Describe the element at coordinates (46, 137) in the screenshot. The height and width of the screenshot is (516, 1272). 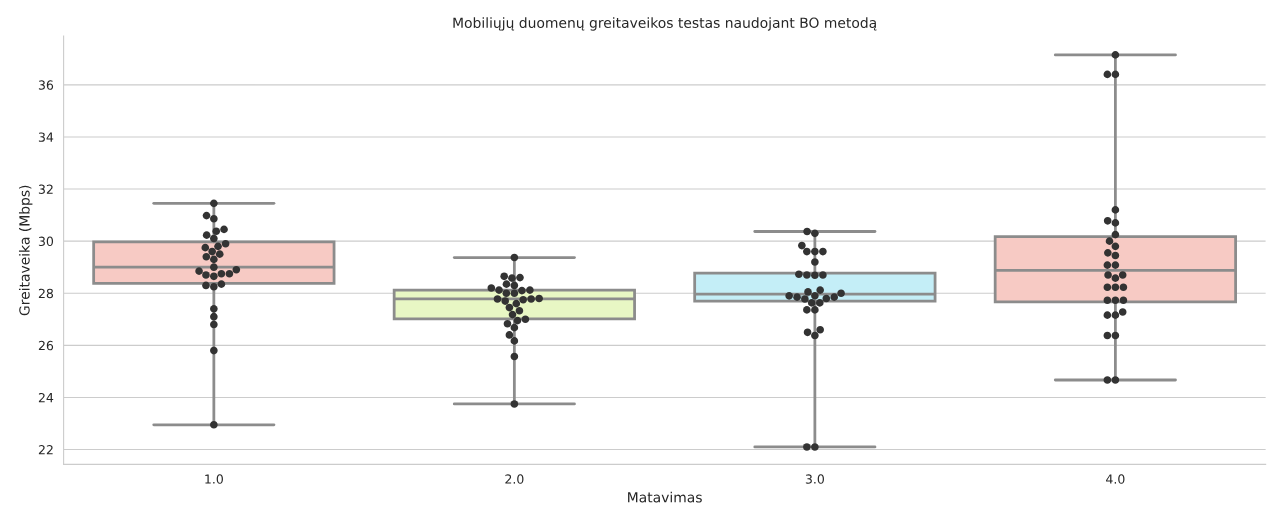
I see `y-tick-label: 34` at that location.